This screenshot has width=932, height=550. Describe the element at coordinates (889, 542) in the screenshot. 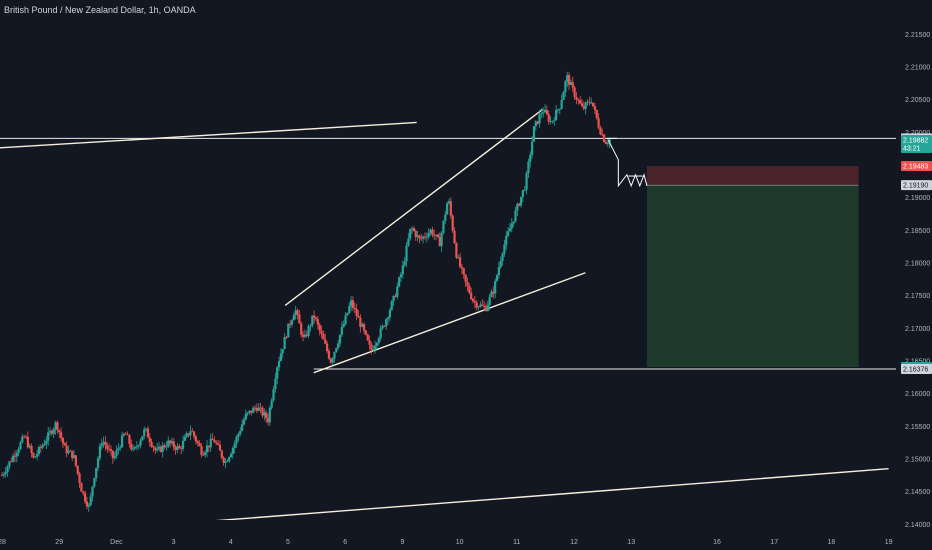

I see `time-tick-label: 19` at that location.